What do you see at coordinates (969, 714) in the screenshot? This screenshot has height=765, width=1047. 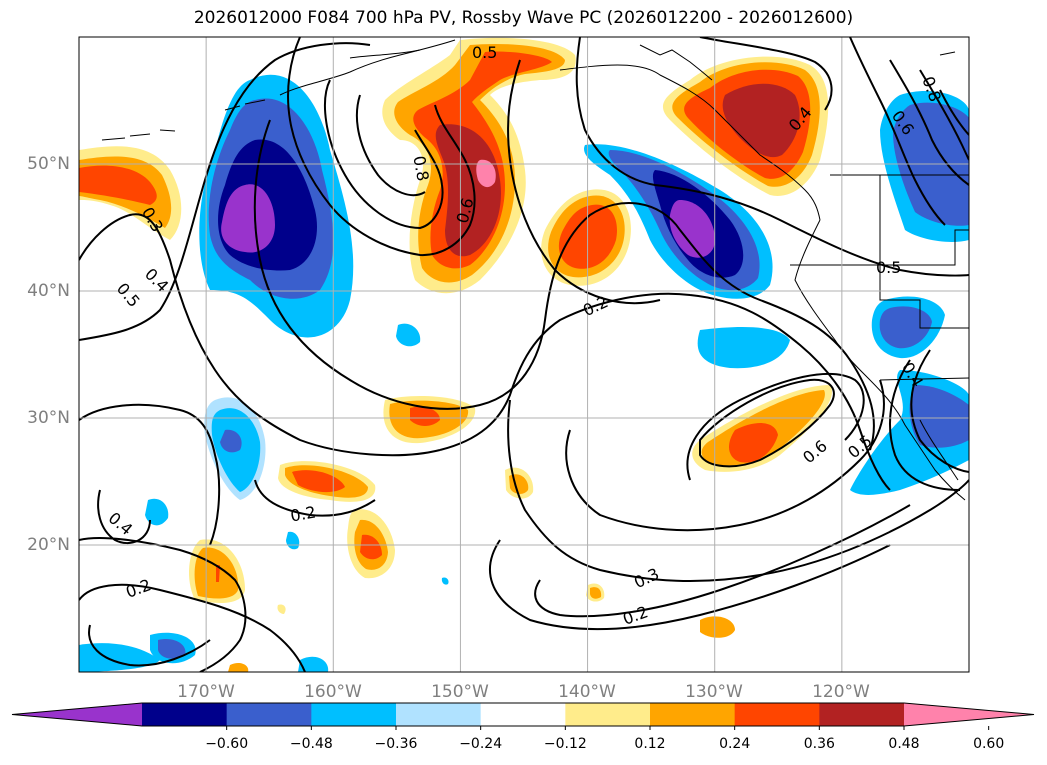 I see `colorbar-extend-max` at bounding box center [969, 714].